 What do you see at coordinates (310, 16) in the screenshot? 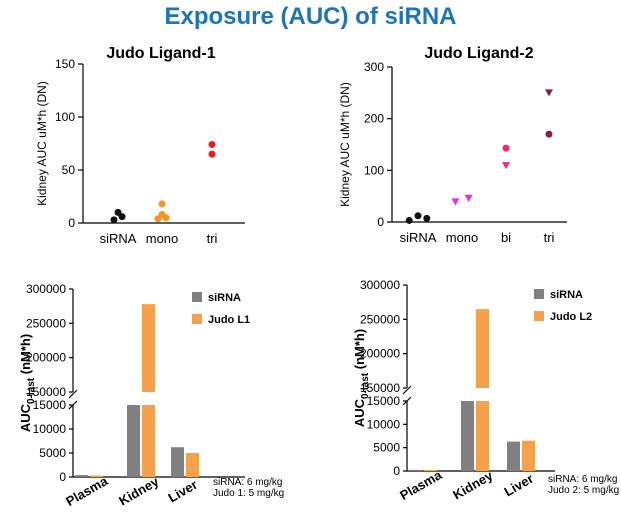
I see `page-title: Exposure (AUC) of siRNA` at bounding box center [310, 16].